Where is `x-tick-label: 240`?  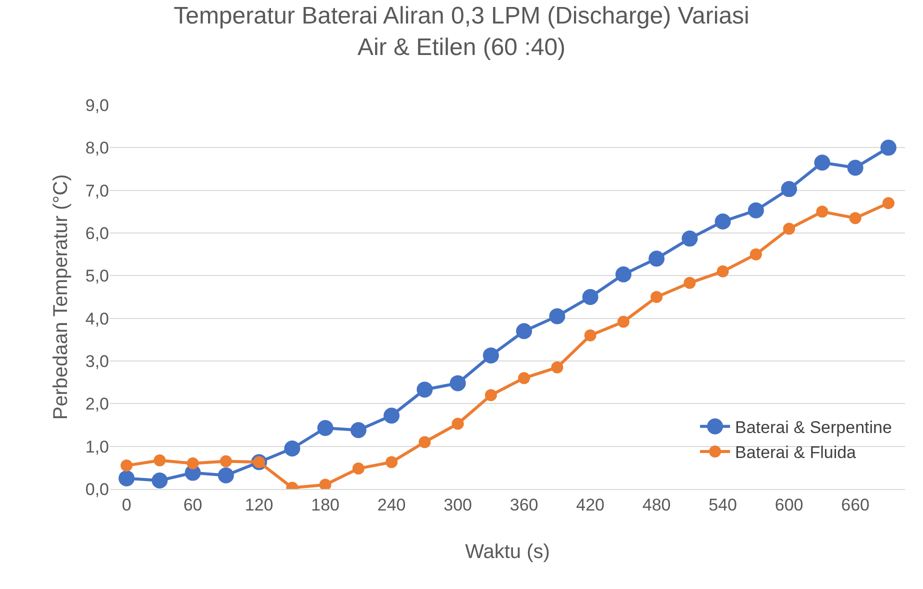 x-tick-label: 240 is located at coordinates (391, 504).